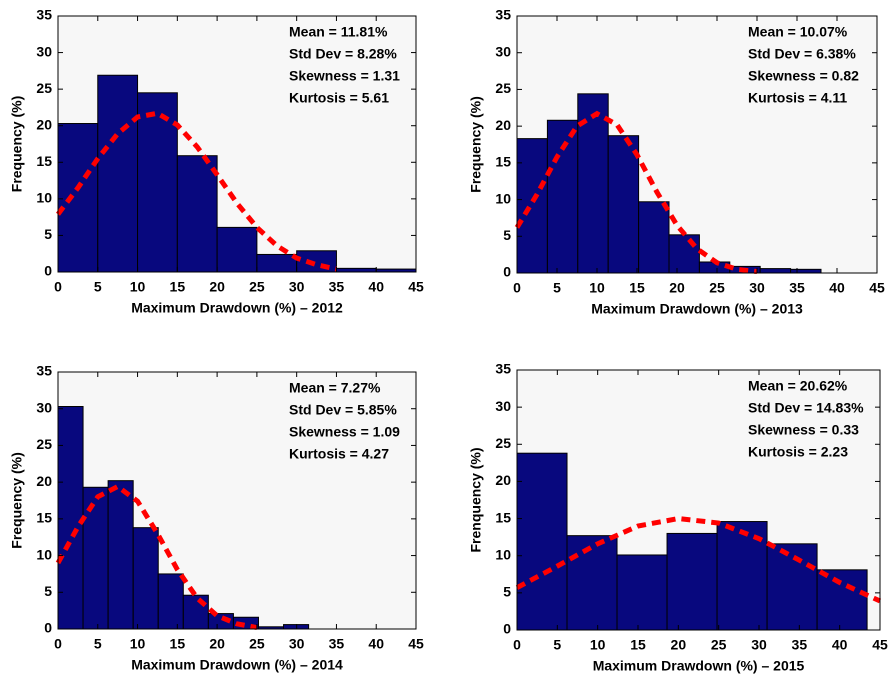 The image size is (889, 681). I want to click on y-axis-label: Frenquency (%), so click(476, 499).